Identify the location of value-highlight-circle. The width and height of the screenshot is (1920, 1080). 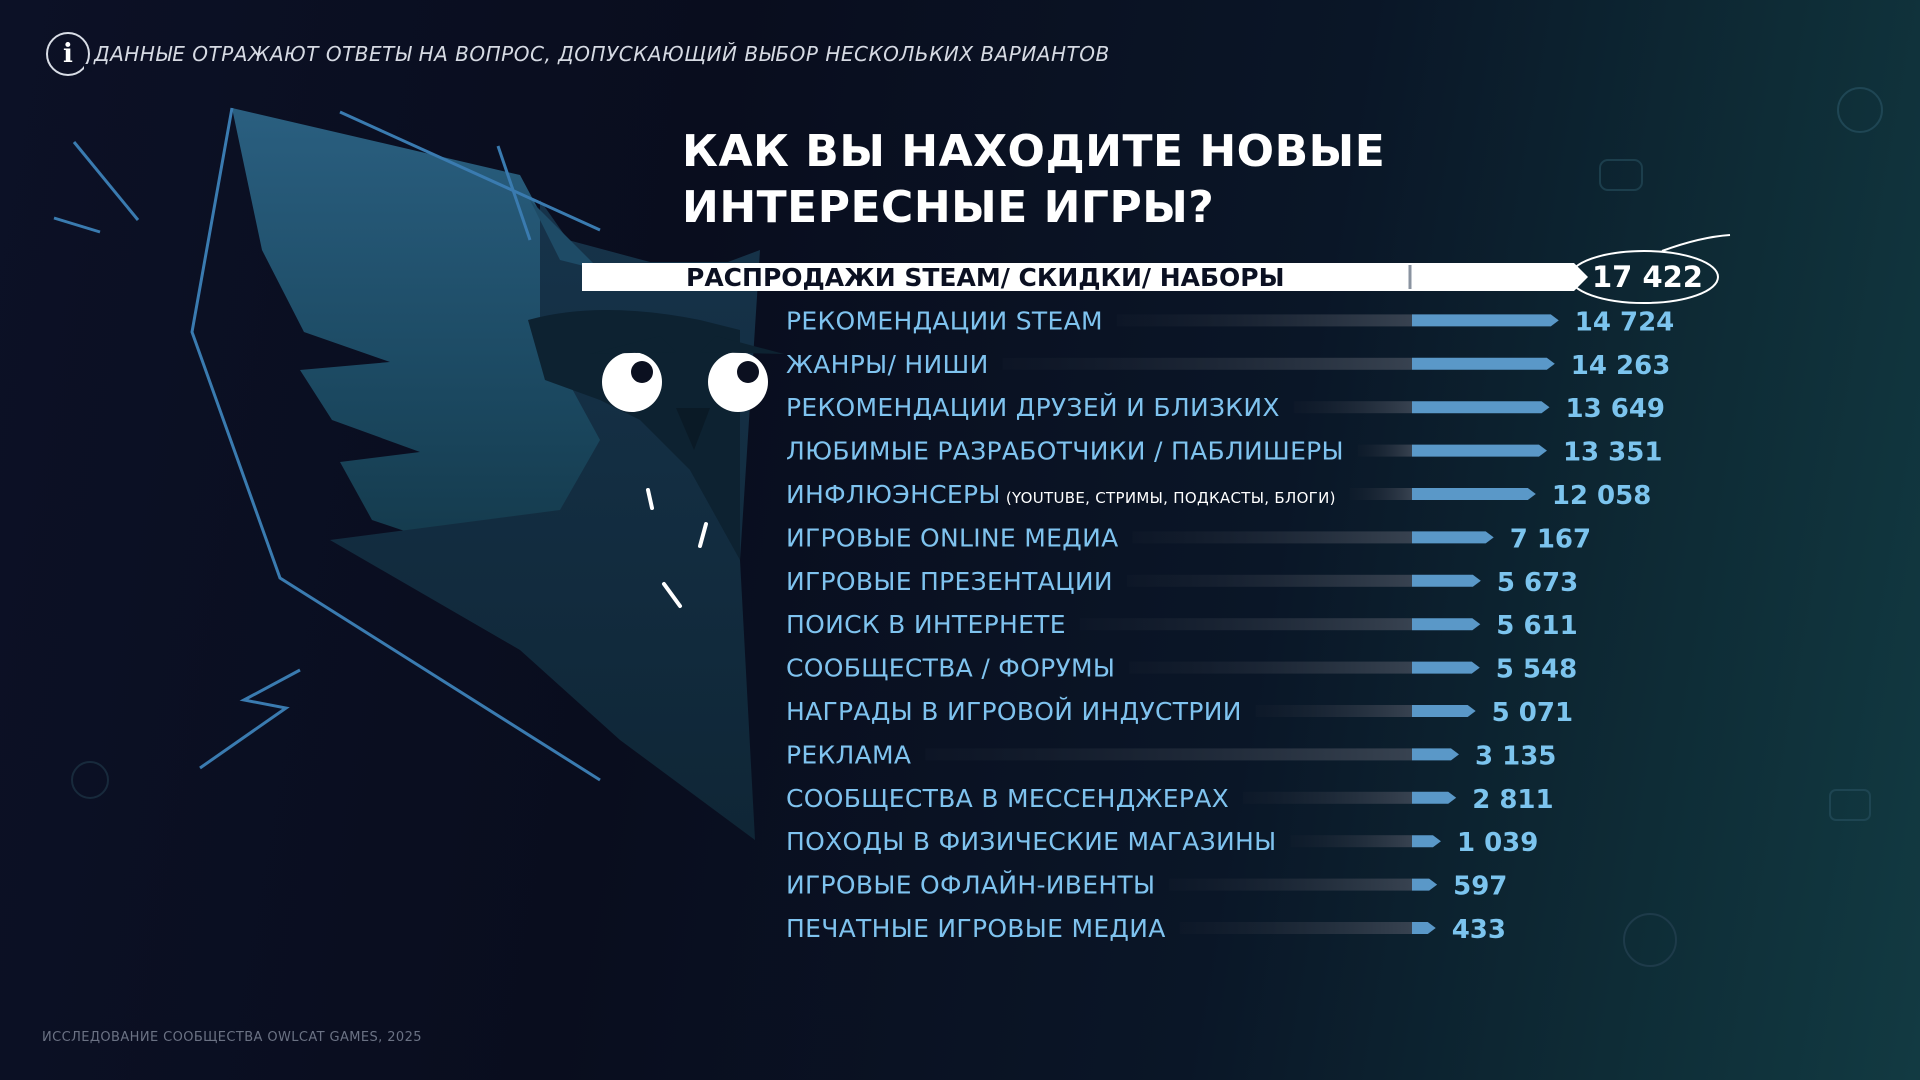
(1644, 277).